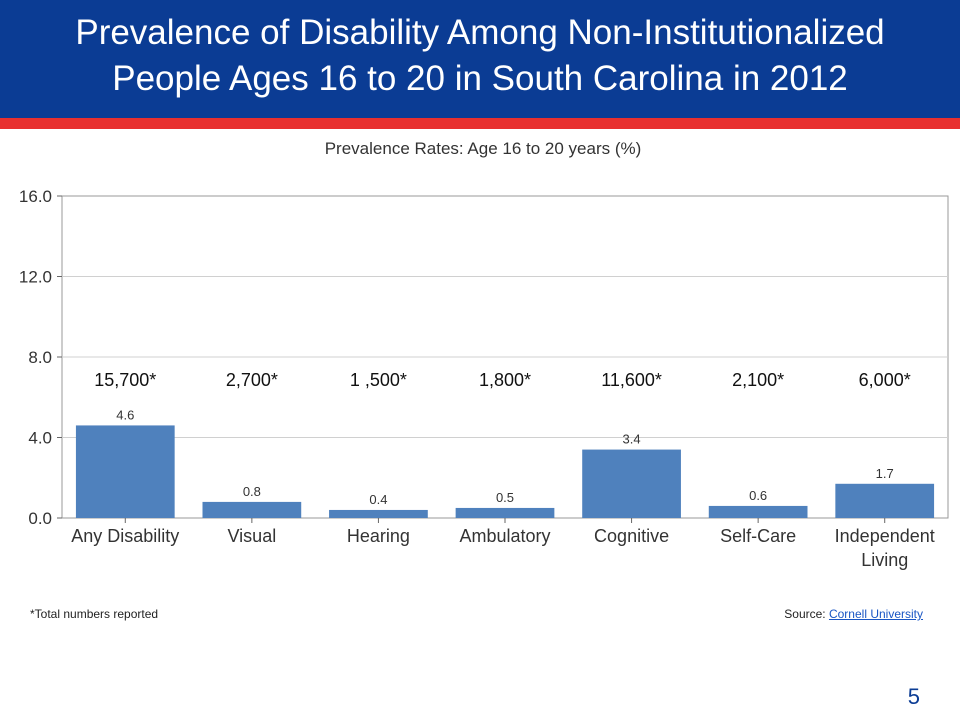  What do you see at coordinates (378, 499) in the screenshot?
I see `bar-value-label: 0.4` at bounding box center [378, 499].